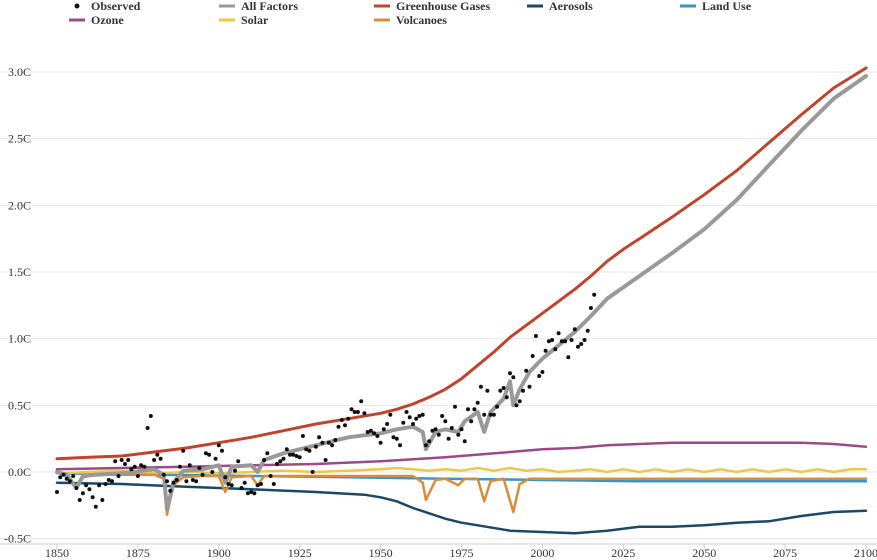  Describe the element at coordinates (461, 456) in the screenshot. I see `series-line-ozone` at that location.